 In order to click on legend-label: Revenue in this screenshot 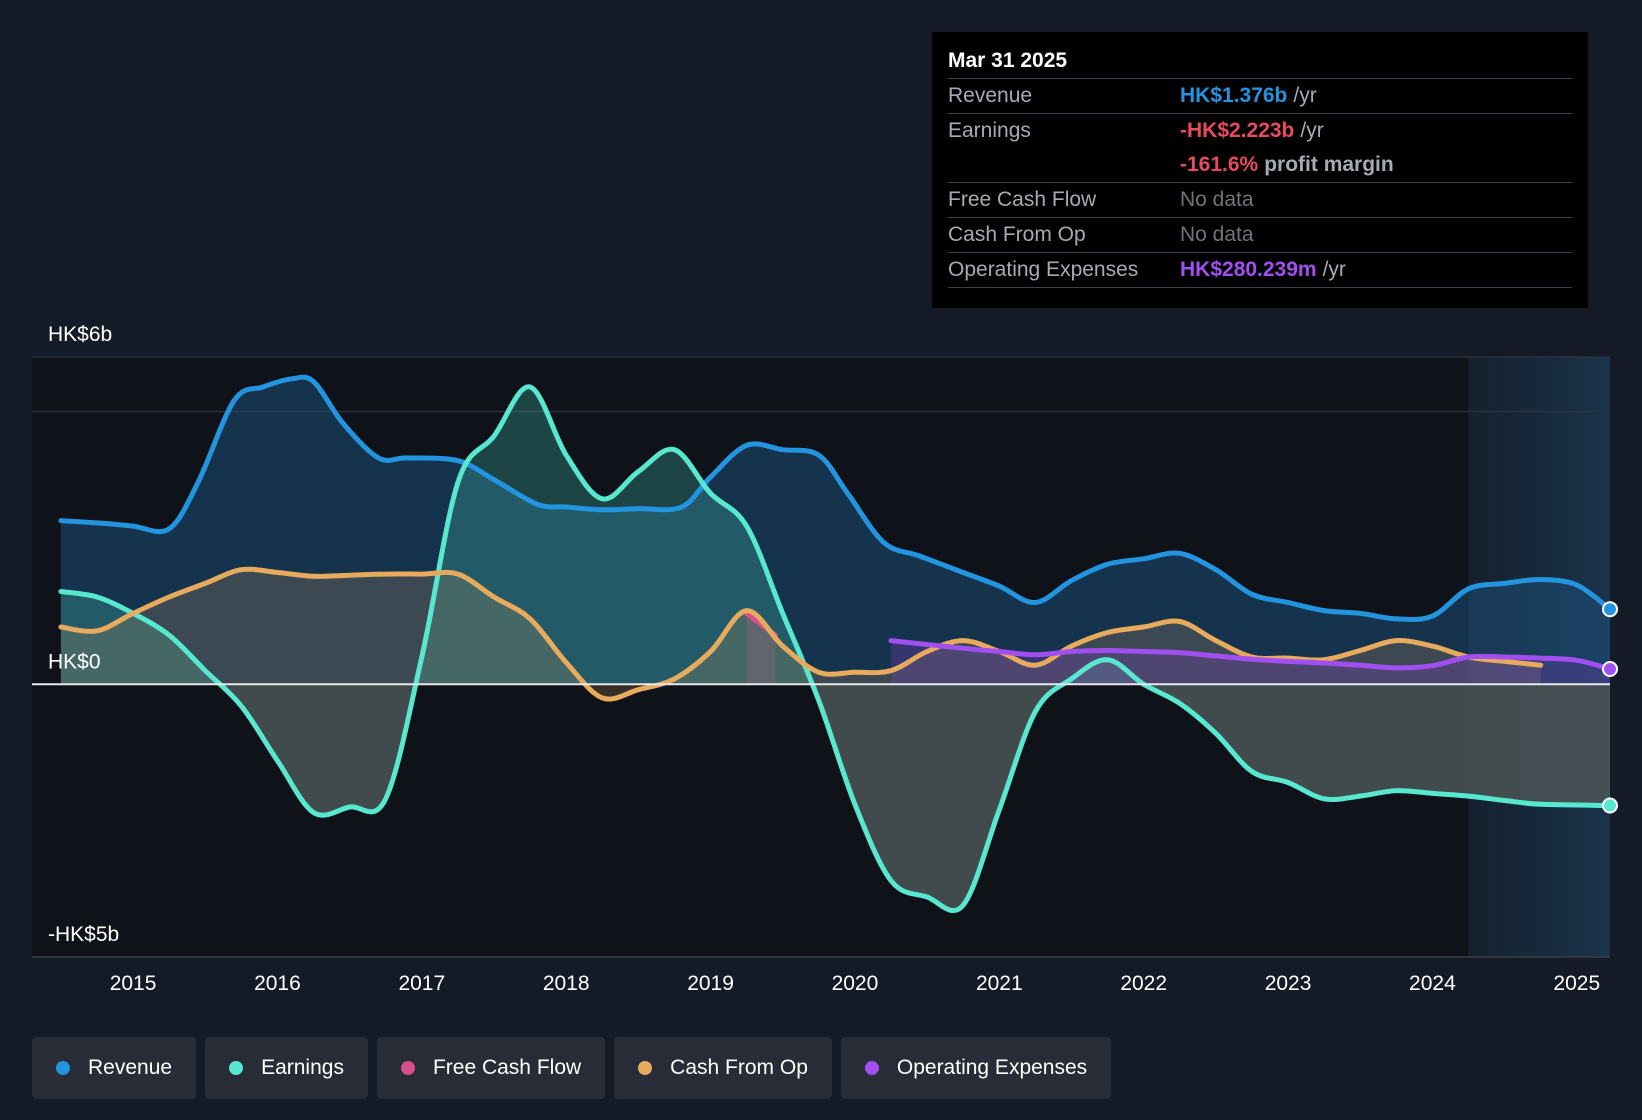, I will do `click(130, 1067)`.